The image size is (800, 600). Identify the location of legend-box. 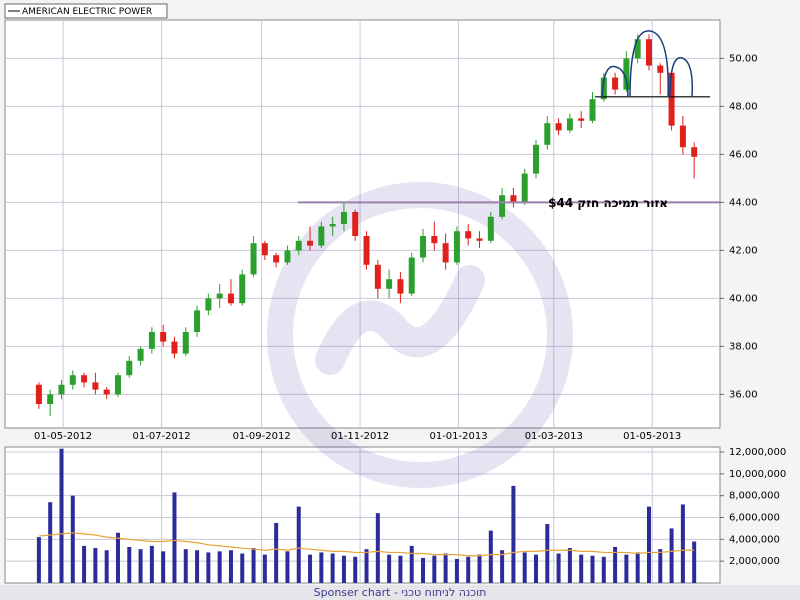
(86, 11).